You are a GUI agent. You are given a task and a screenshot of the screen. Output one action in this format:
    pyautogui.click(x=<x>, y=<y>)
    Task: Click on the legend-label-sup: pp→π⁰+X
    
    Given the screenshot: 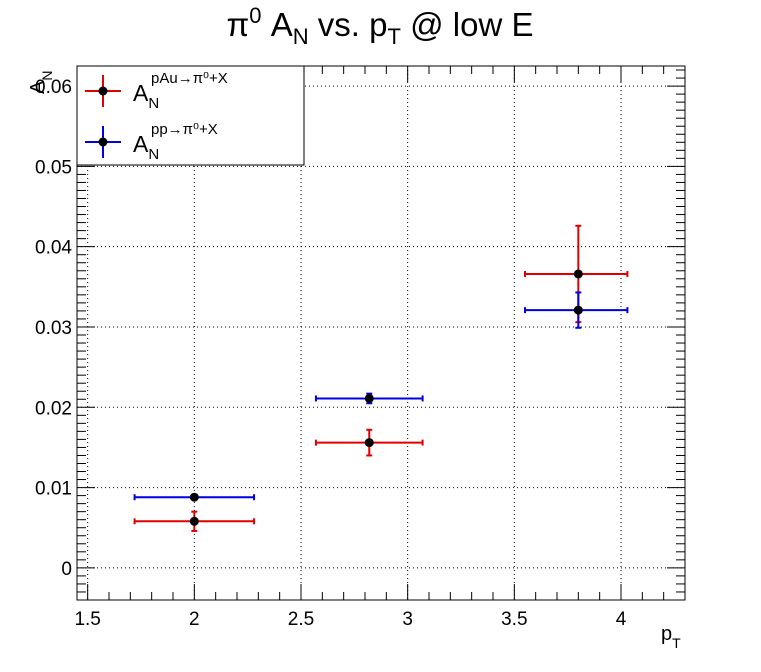 What is the action you would take?
    pyautogui.click(x=184, y=129)
    